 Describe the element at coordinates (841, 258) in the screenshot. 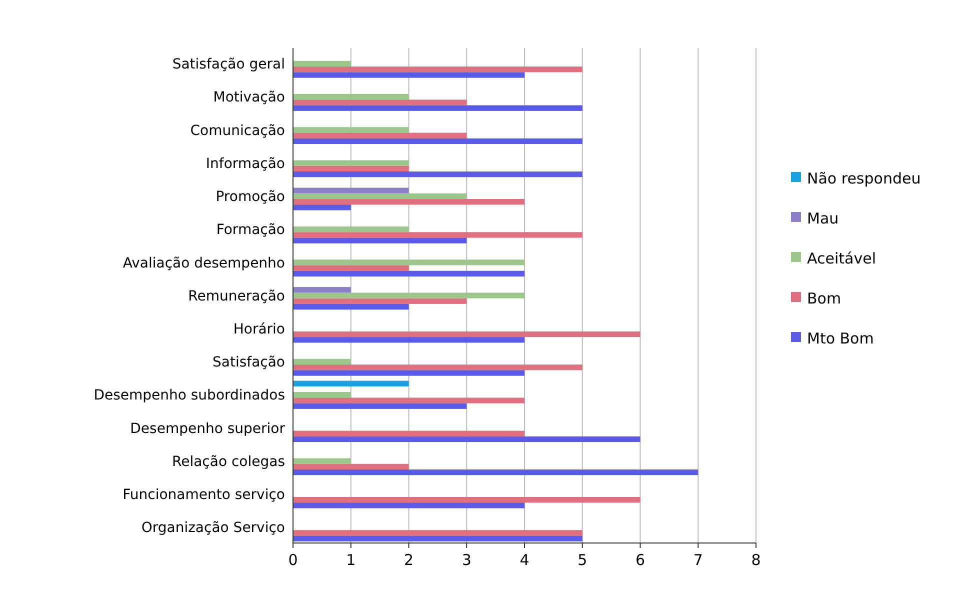

I see `legend-label: Aceitável` at that location.